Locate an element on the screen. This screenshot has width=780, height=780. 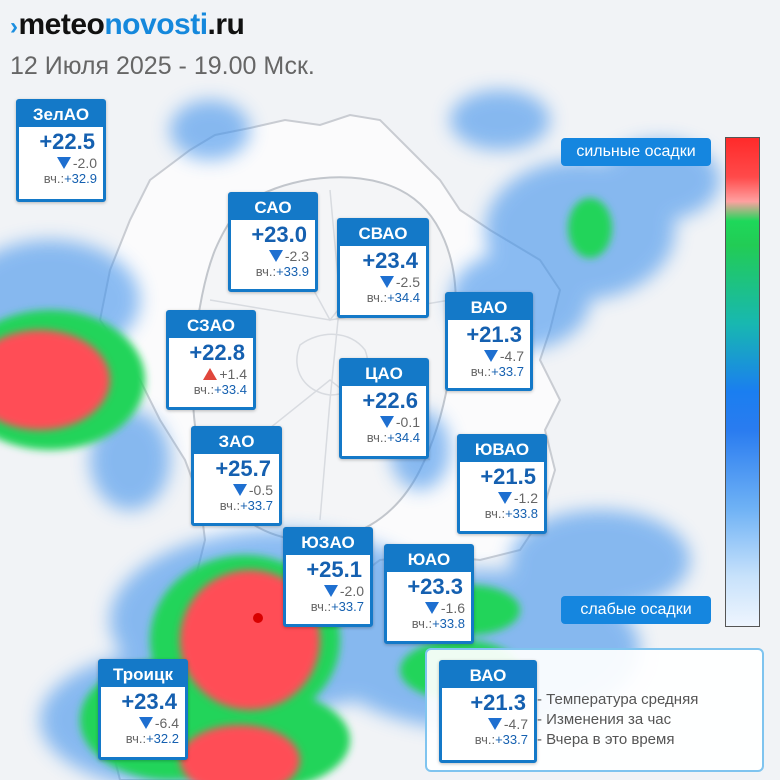
forecast-date: 12 Июля 2025 - 19.00 Мск. is located at coordinates (162, 66).